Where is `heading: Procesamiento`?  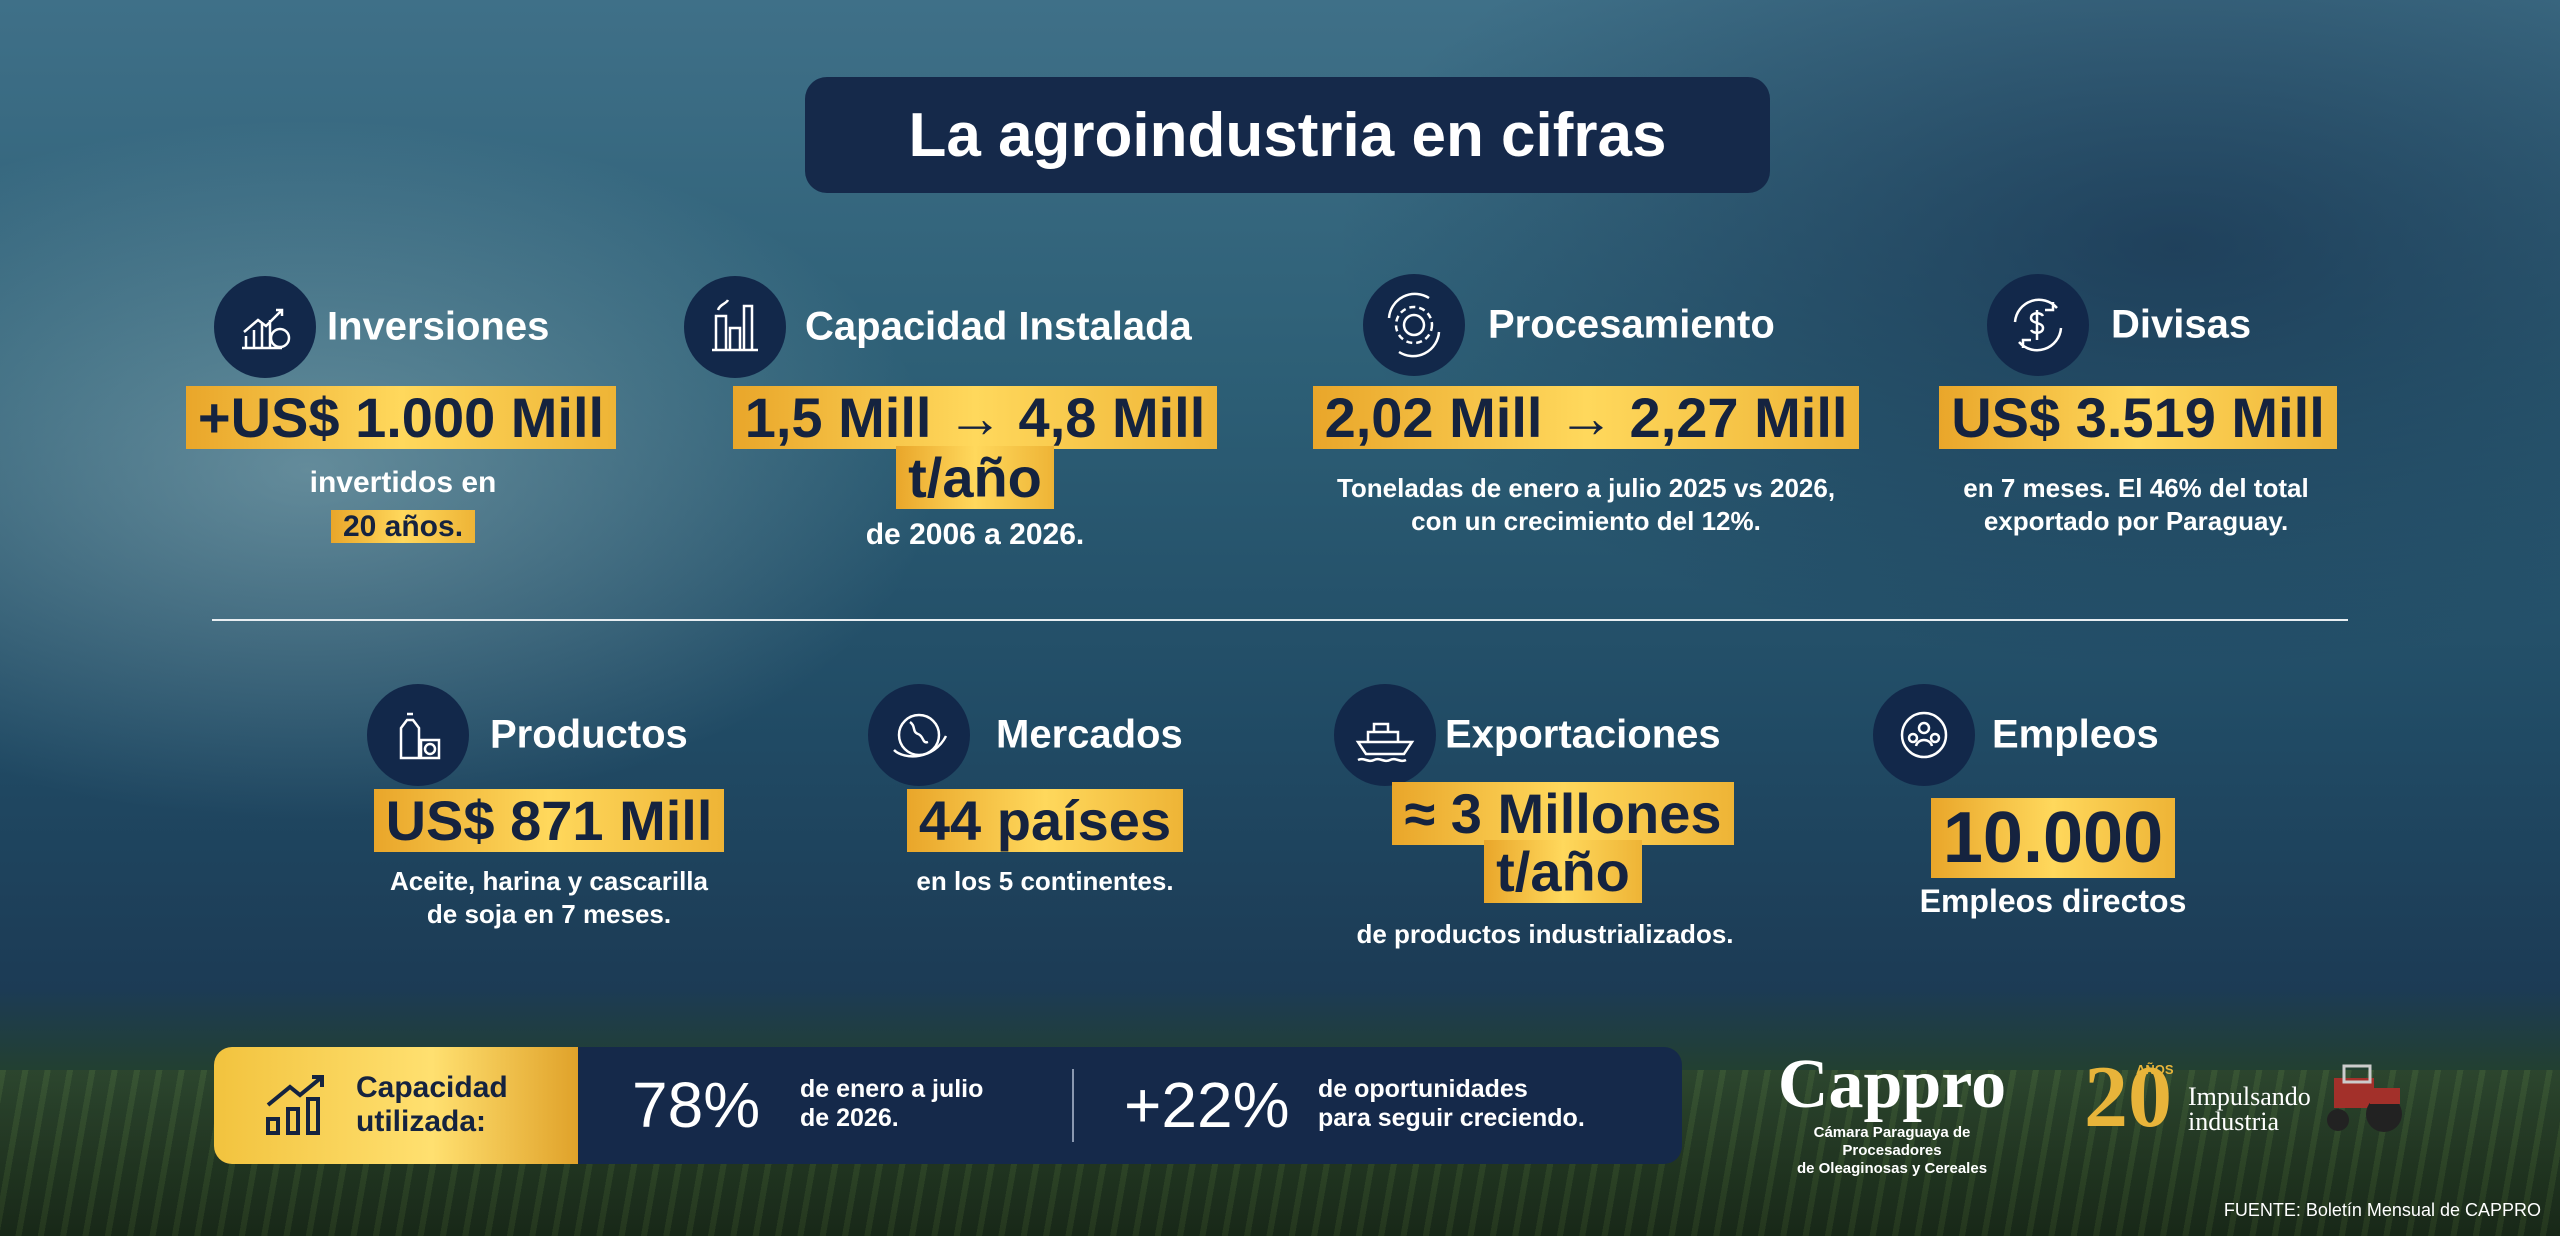 heading: Procesamiento is located at coordinates (1631, 324).